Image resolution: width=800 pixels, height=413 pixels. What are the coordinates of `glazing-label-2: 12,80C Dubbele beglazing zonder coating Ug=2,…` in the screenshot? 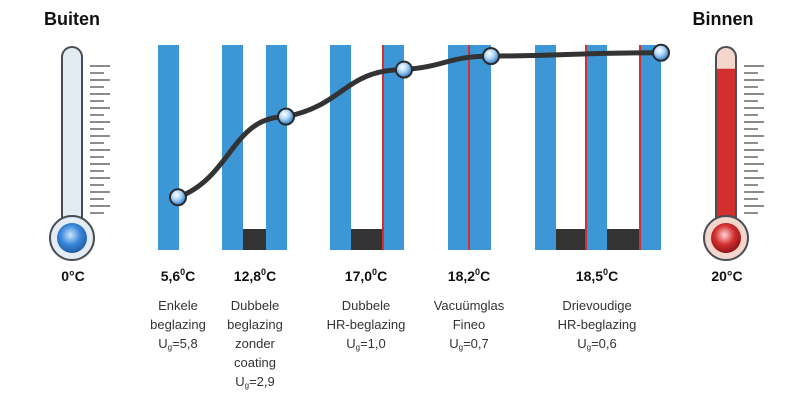 It's located at (255, 328).